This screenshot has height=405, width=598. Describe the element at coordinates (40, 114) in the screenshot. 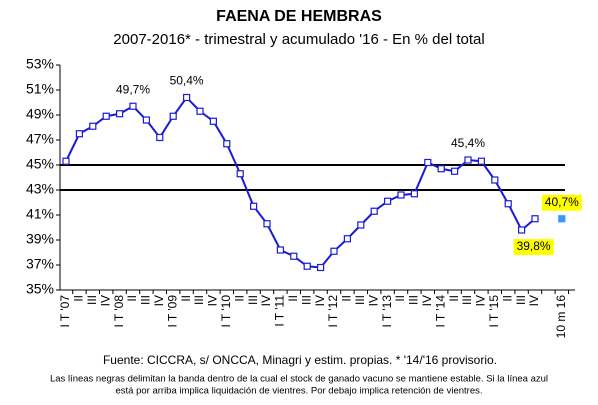

I see `y-tick-label: 49%` at that location.